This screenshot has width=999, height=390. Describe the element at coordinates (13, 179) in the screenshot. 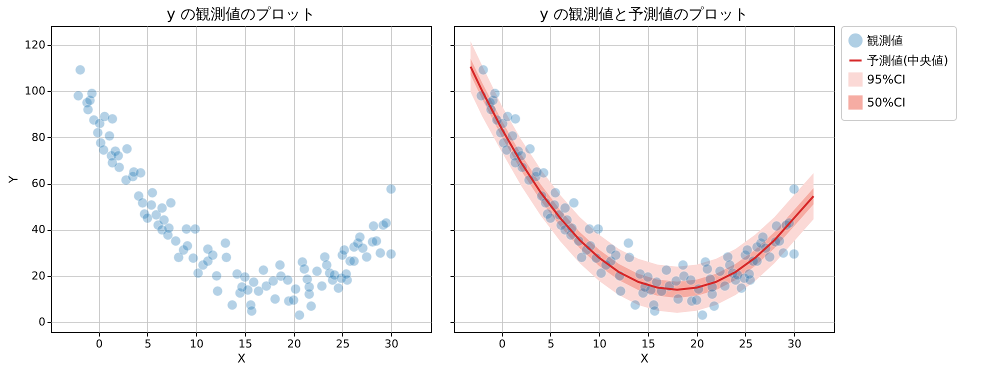

I see `y-axis-title: Y` at that location.